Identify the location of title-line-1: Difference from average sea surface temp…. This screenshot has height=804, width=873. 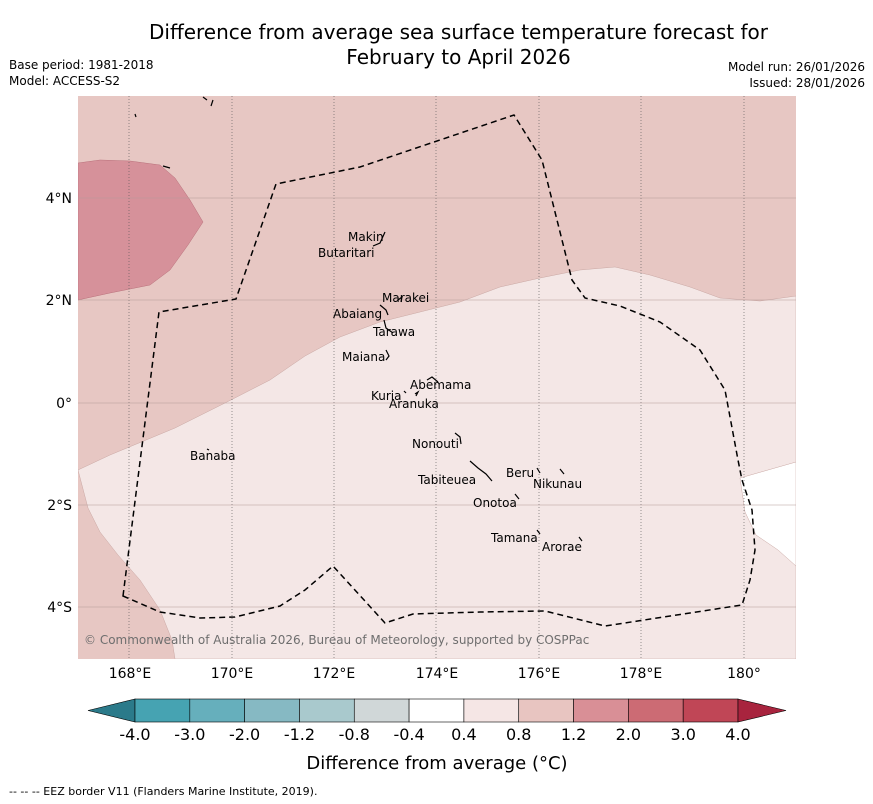
(458, 32).